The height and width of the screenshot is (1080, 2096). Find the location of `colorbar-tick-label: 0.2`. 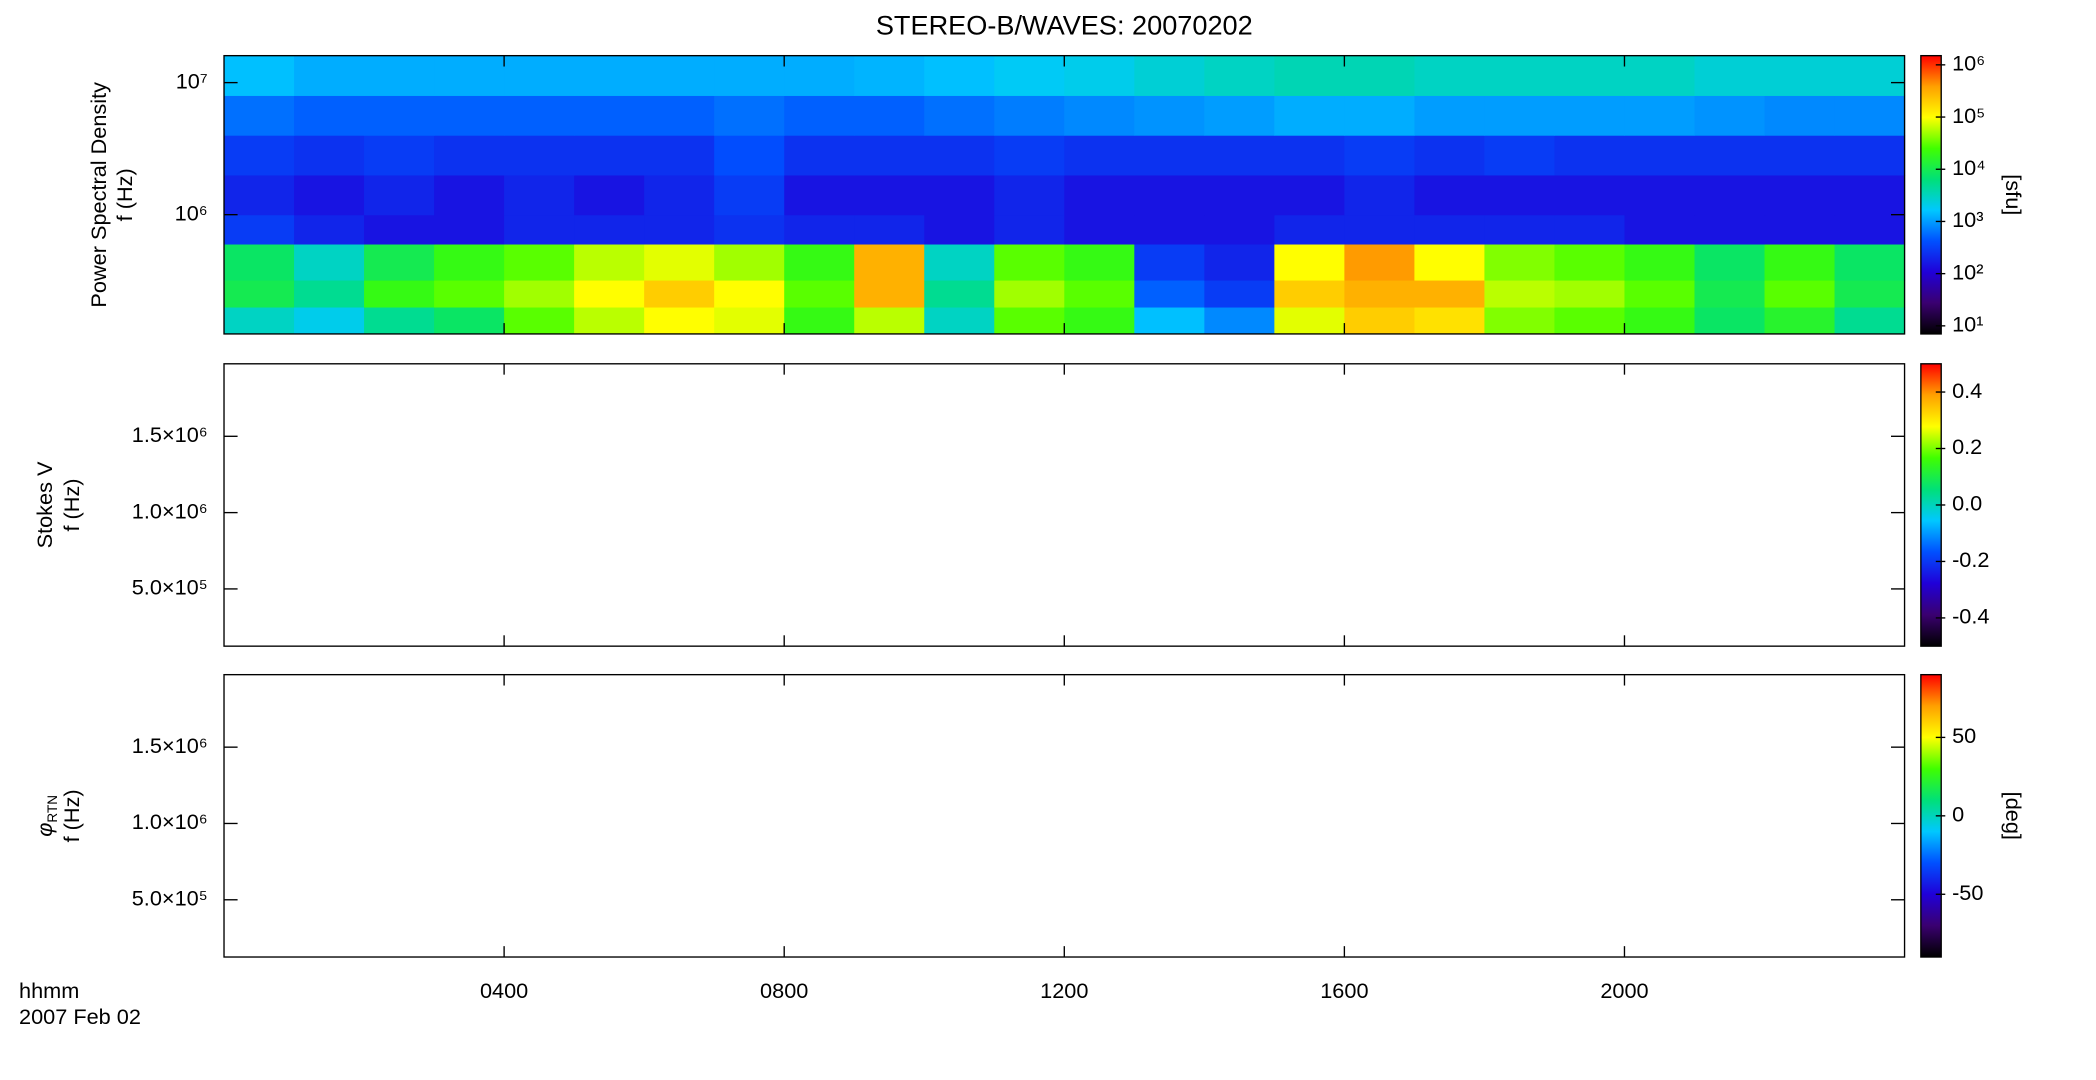

colorbar-tick-label: 0.2 is located at coordinates (1967, 446).